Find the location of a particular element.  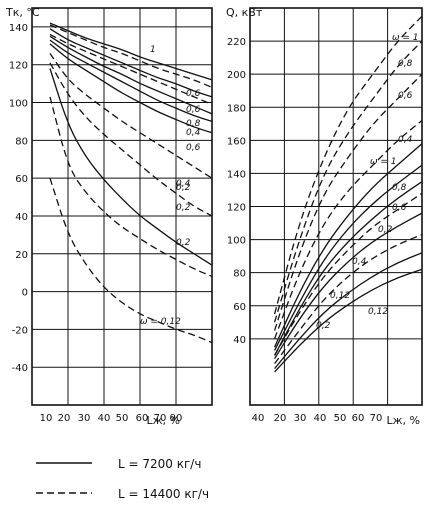

right-ylabel: Q, кВт is located at coordinates (244, 12).